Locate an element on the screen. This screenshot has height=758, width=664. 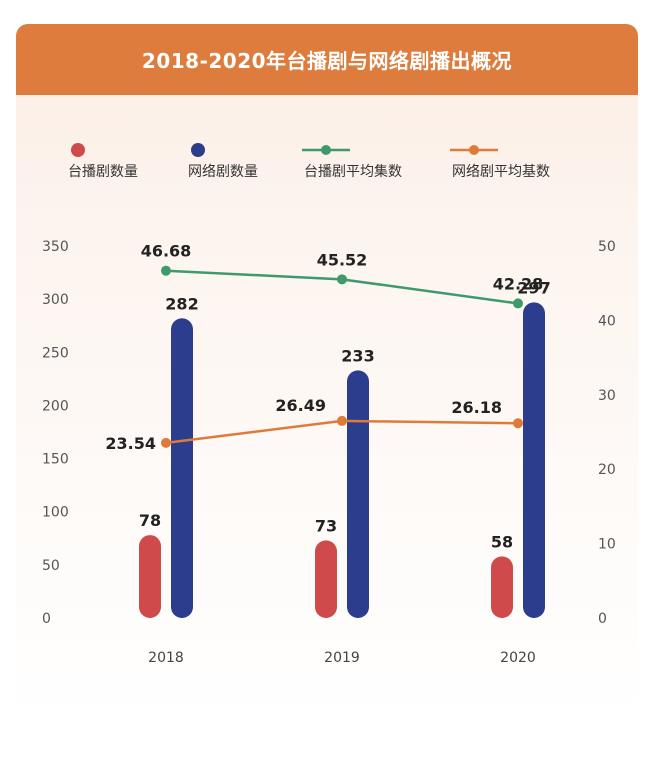
right-axis-tick-label: 40 is located at coordinates (607, 321).